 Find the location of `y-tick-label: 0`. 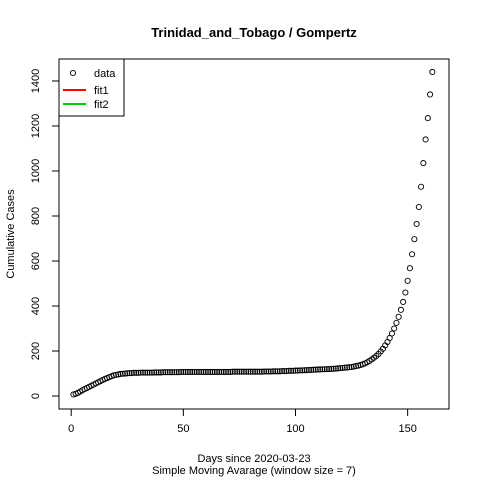

y-tick-label: 0 is located at coordinates (36, 396).